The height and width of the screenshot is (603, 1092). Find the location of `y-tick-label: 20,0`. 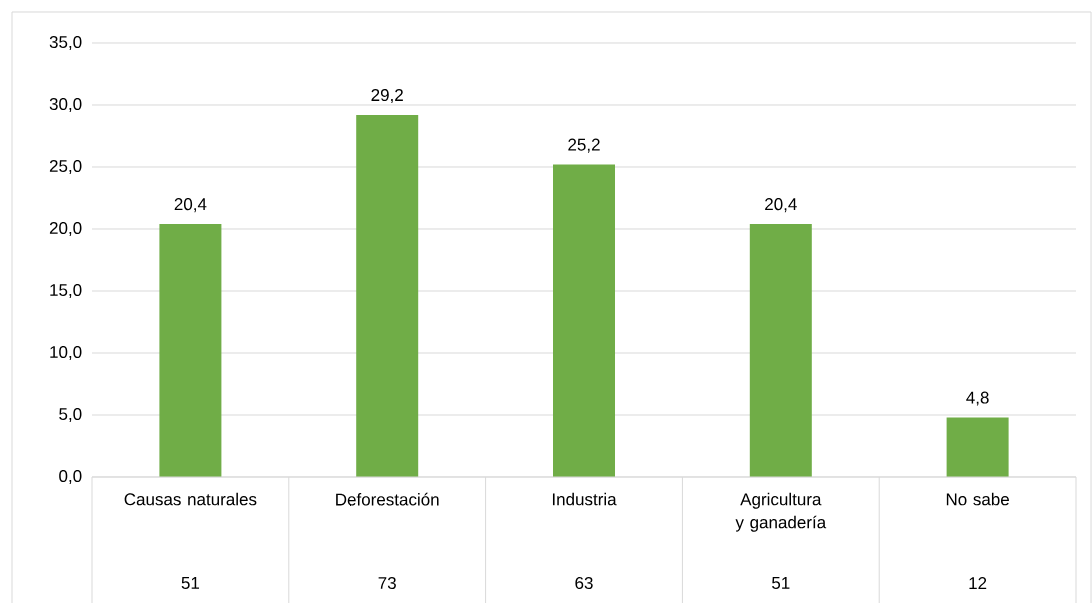

y-tick-label: 20,0 is located at coordinates (65, 229).